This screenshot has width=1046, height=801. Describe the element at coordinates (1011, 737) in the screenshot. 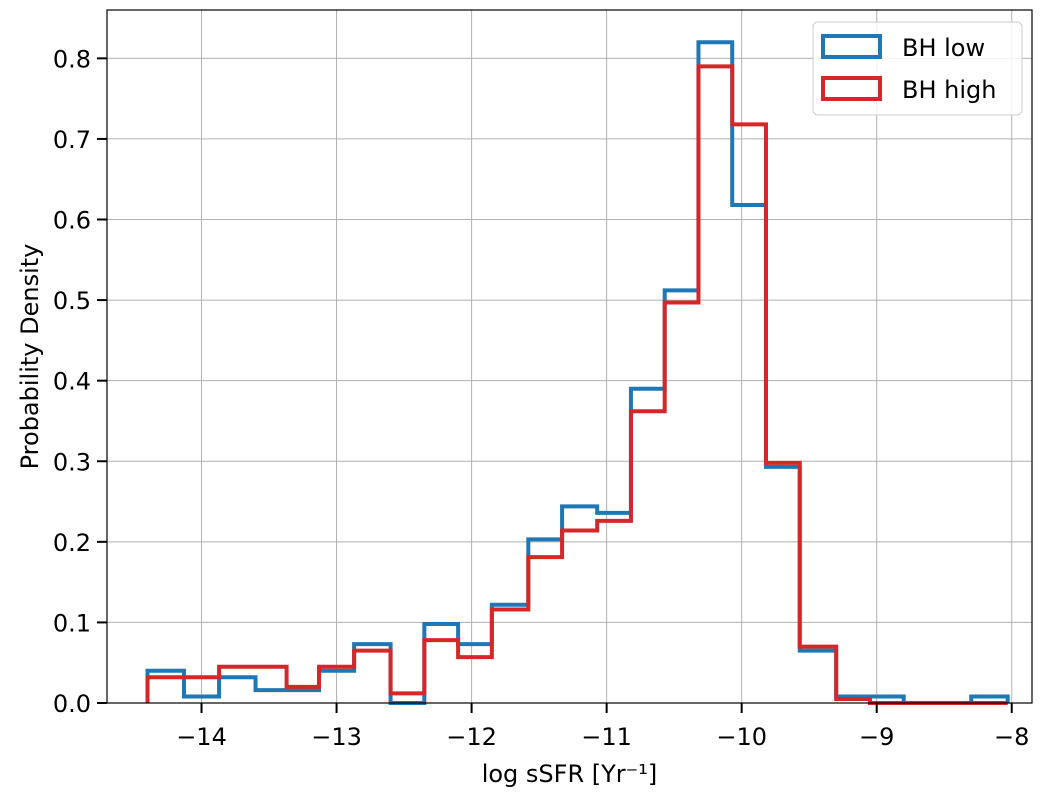

I see `x-tick-label: −8` at that location.